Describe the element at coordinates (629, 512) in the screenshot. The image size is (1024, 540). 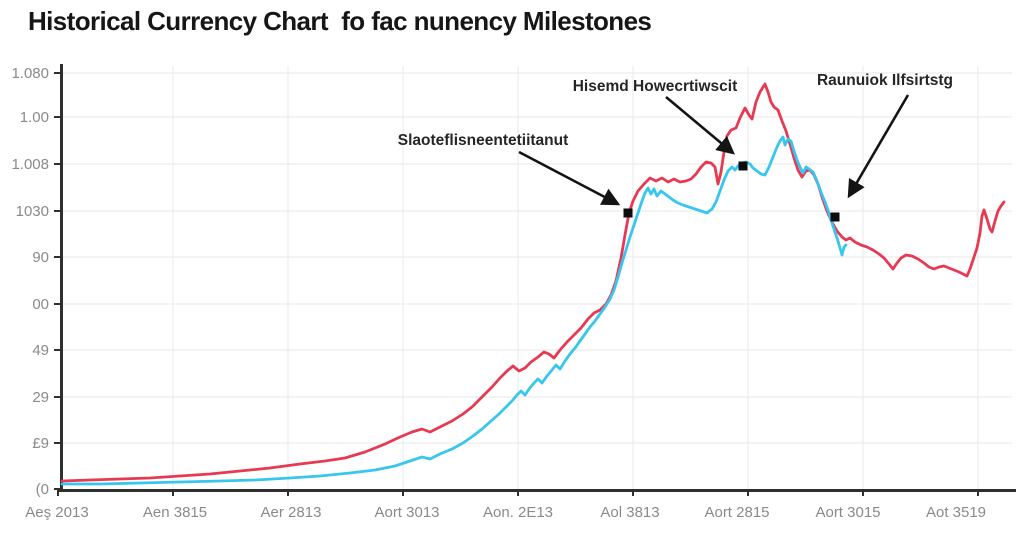
I see `x-tick-label: Aol 3813` at that location.